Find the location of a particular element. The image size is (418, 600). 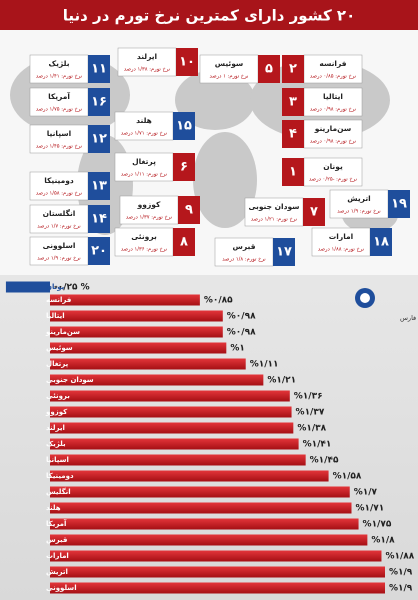

rank: ۱۴ is located at coordinates (99, 219).